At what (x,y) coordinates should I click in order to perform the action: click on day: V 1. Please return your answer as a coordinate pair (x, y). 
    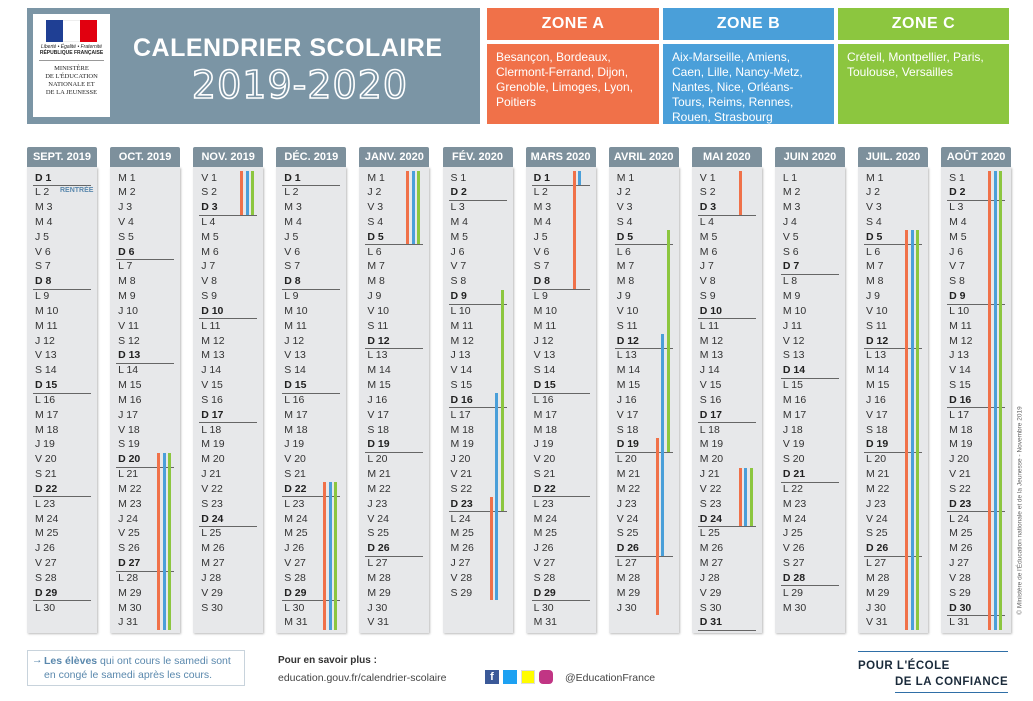
    Looking at the image, I should click on (209, 177).